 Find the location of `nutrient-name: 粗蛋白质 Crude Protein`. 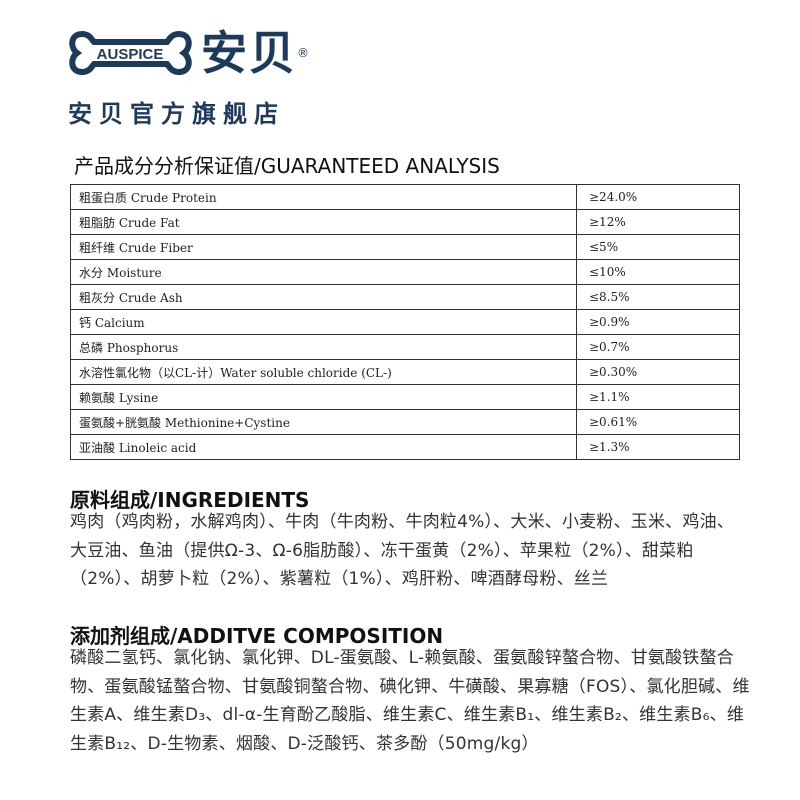

nutrient-name: 粗蛋白质 Crude Protein is located at coordinates (323, 197).